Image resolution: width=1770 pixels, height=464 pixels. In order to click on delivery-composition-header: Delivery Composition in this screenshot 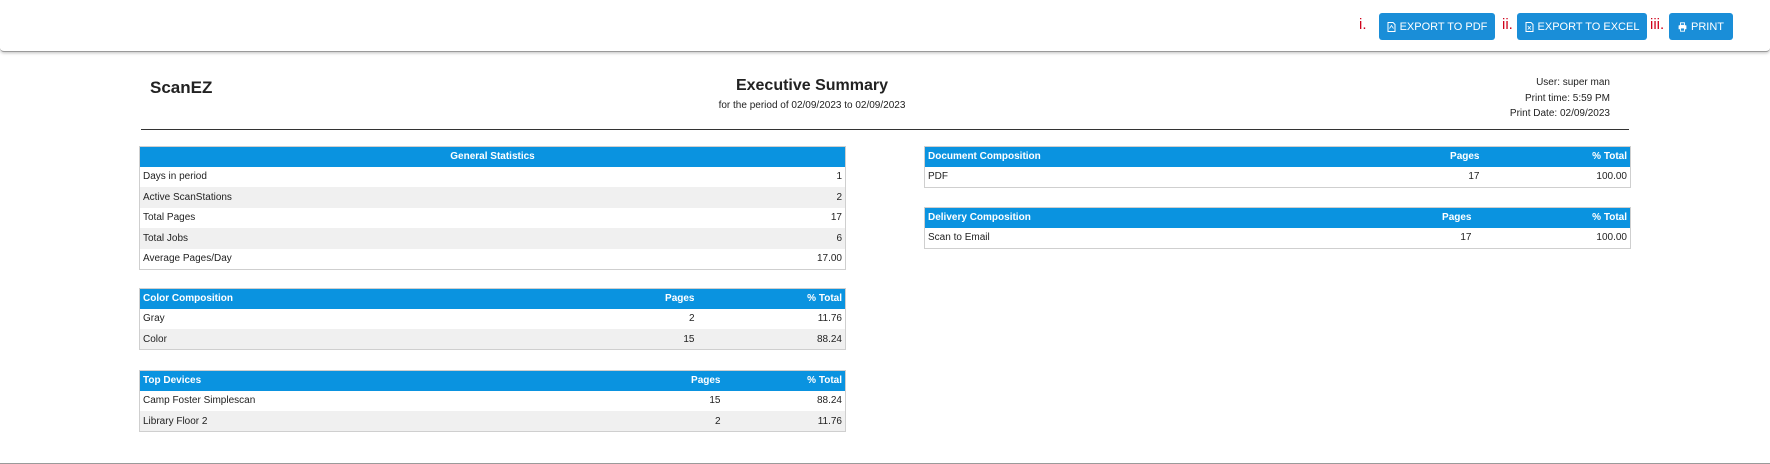, I will do `click(1144, 217)`.